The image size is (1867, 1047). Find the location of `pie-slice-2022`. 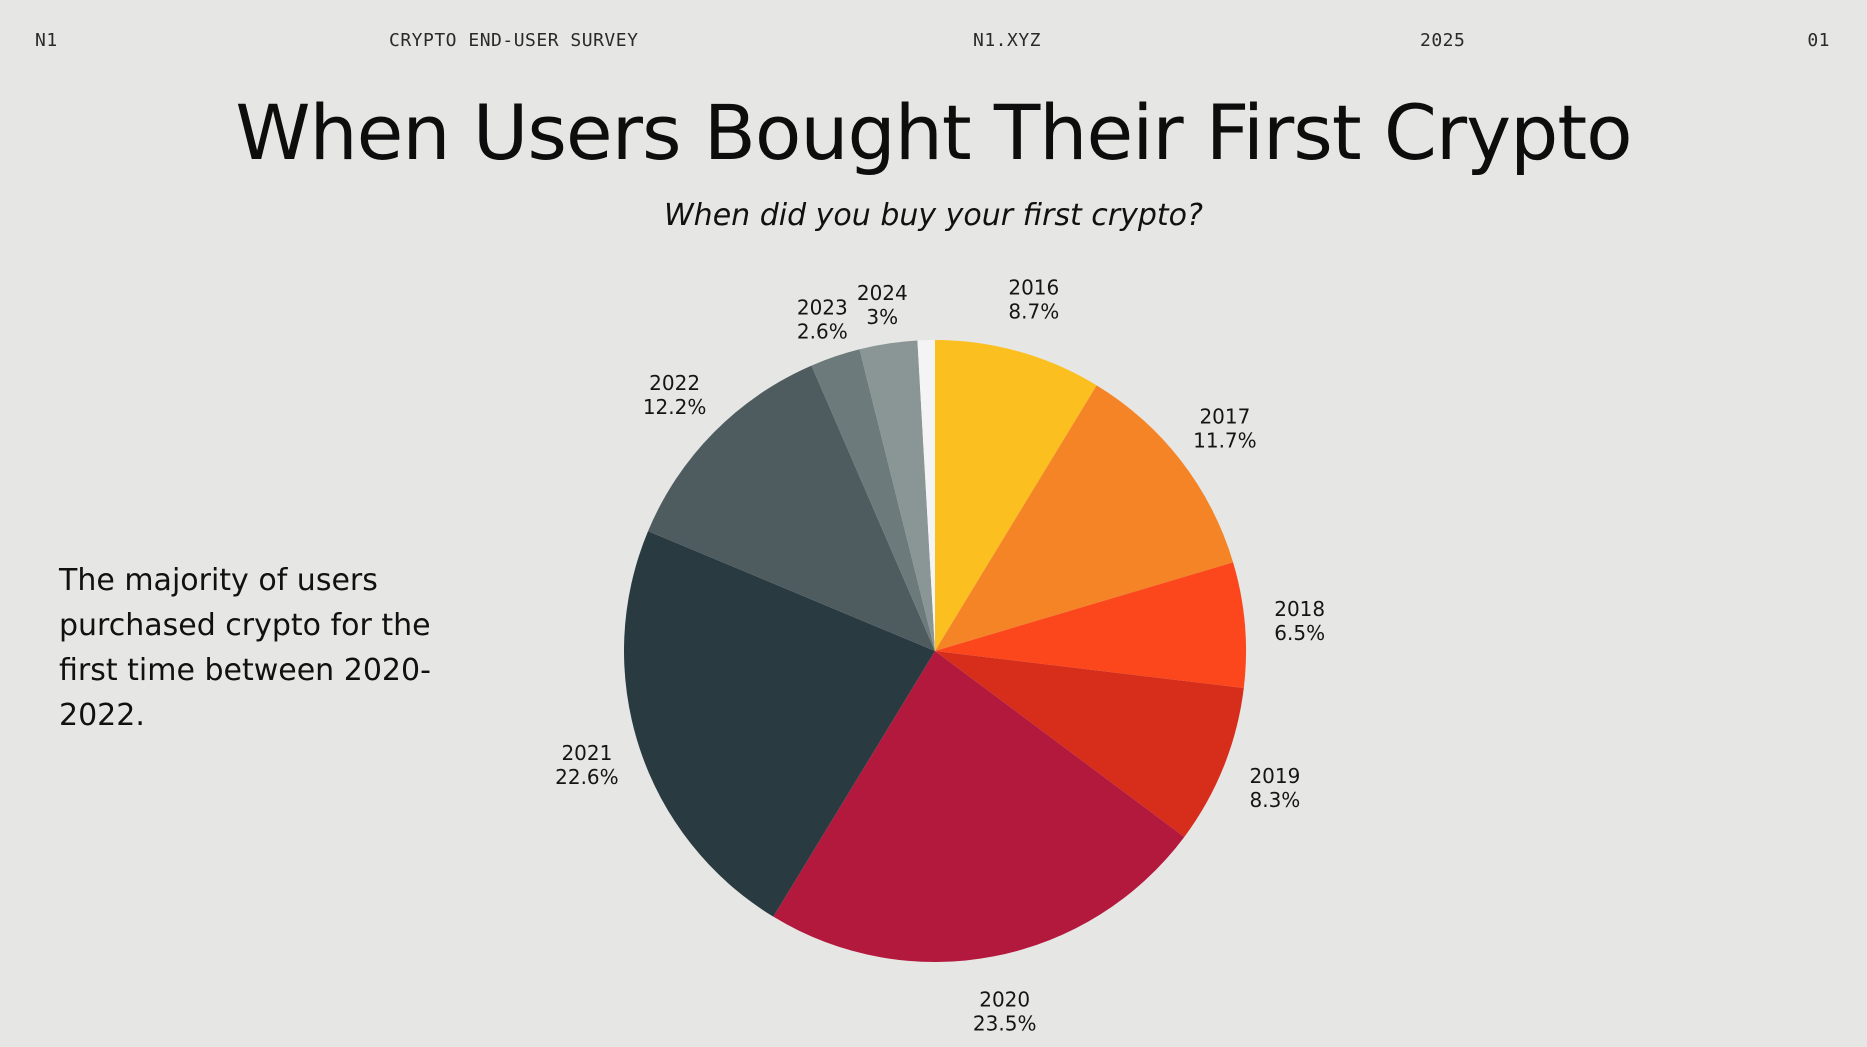

pie-slice-2022 is located at coordinates (791, 508).